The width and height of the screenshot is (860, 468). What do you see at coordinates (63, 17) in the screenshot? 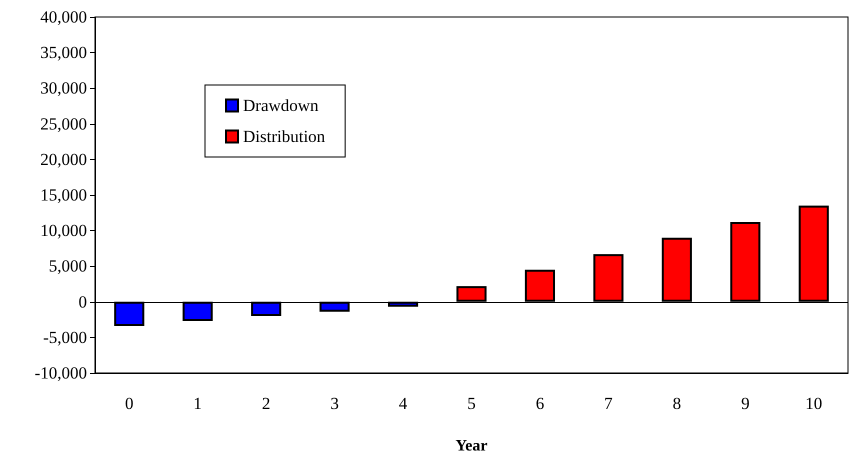
I see `y-tick-label: 40,000` at bounding box center [63, 17].